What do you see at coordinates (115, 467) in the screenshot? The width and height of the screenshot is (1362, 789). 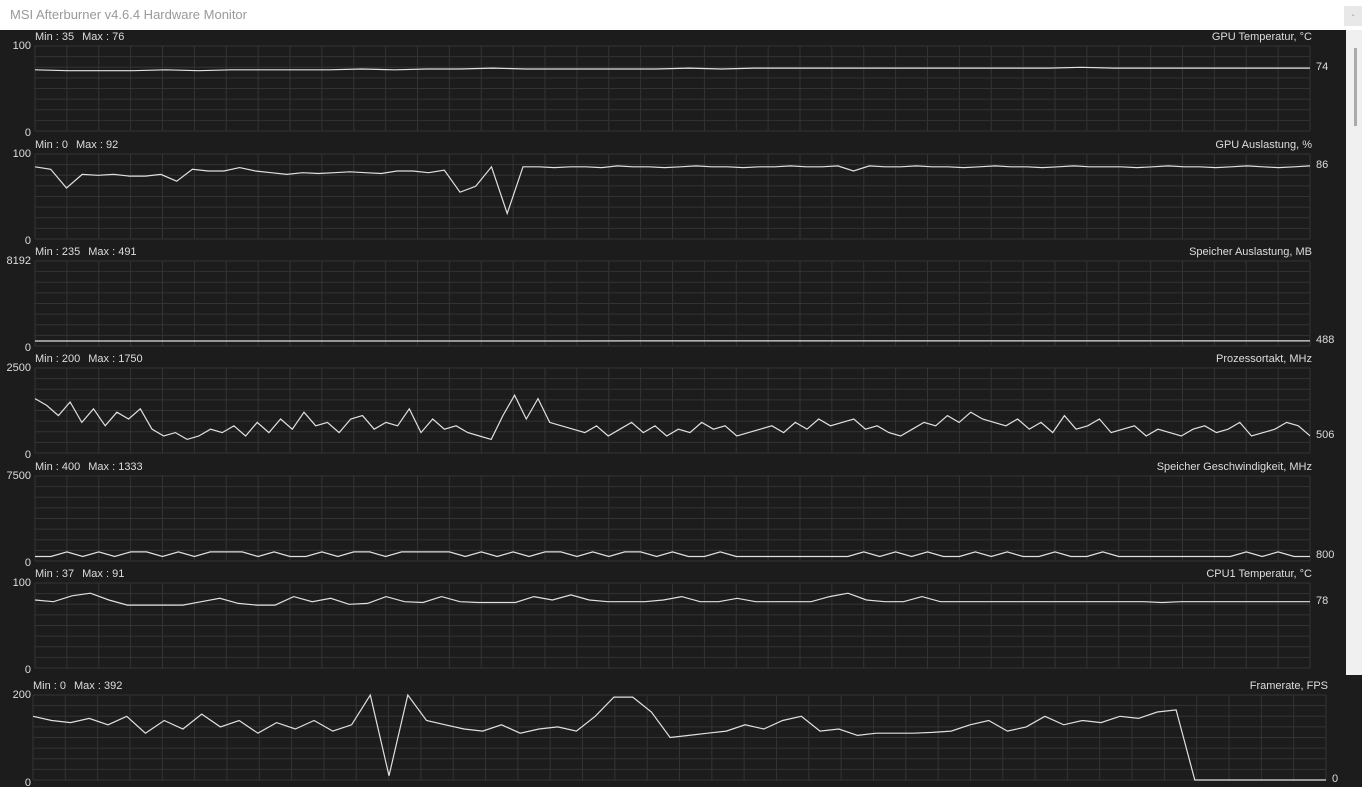 I see `max-value: Max : 1333` at bounding box center [115, 467].